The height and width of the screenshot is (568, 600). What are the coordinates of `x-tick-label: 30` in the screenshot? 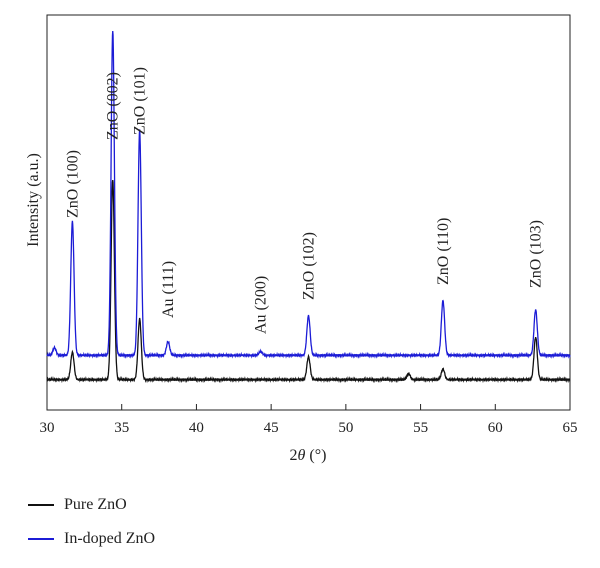 It's located at (47, 428).